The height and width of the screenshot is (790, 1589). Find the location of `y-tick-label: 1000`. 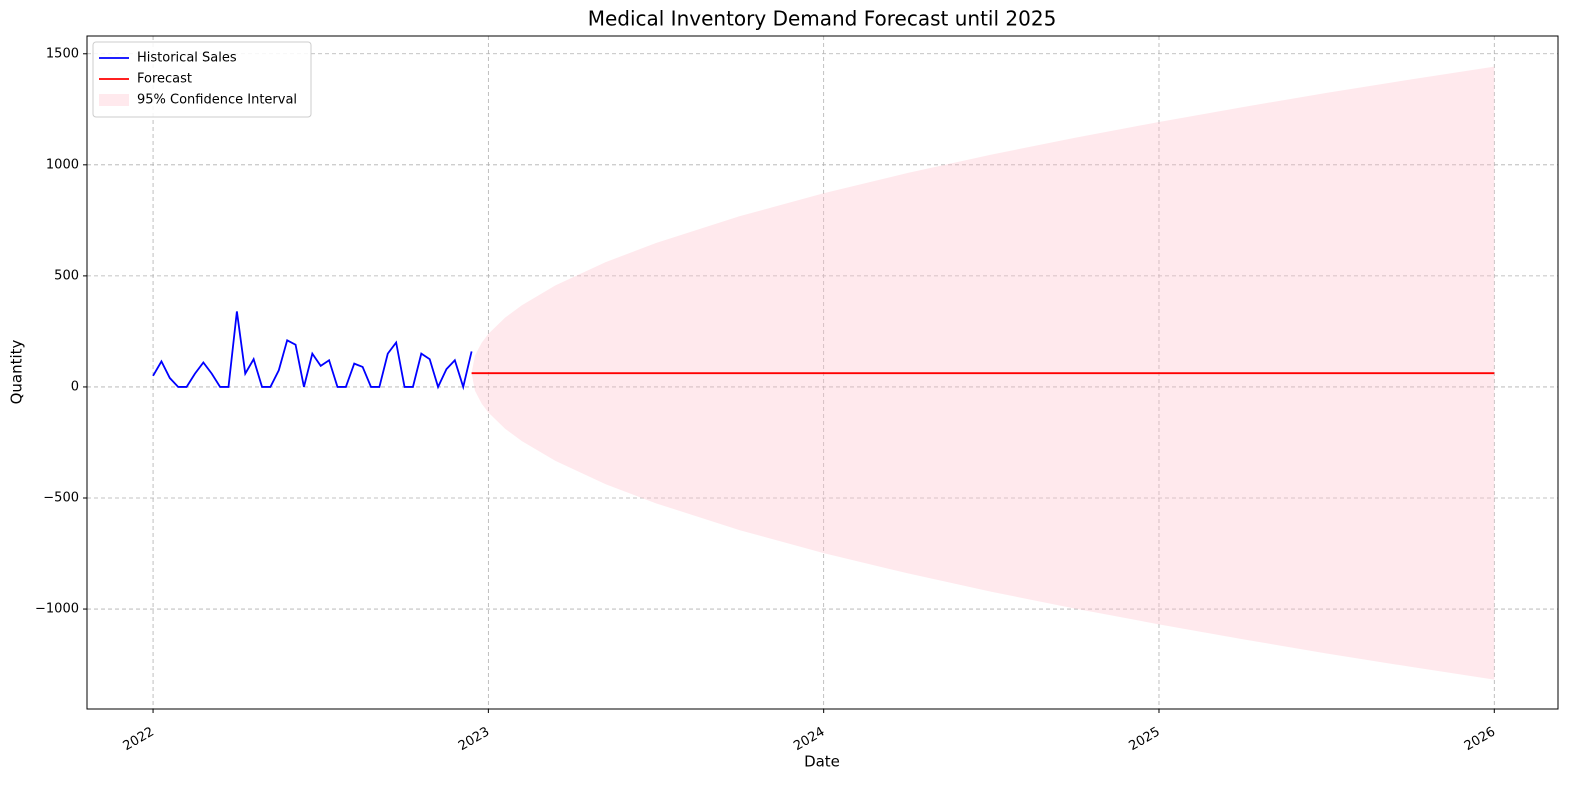

y-tick-label: 1000 is located at coordinates (62, 164).